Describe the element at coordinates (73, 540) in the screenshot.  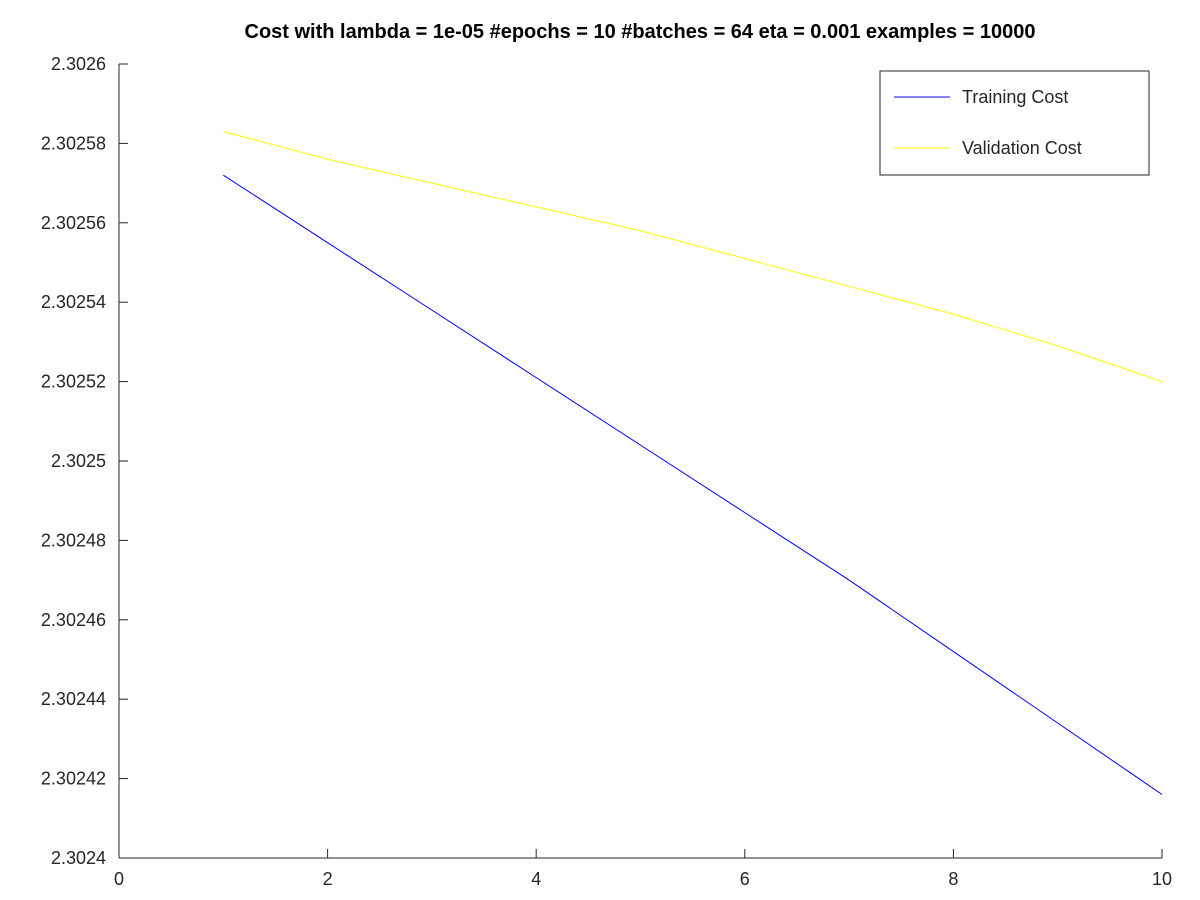
I see `y-tick-label: 2.30248` at that location.